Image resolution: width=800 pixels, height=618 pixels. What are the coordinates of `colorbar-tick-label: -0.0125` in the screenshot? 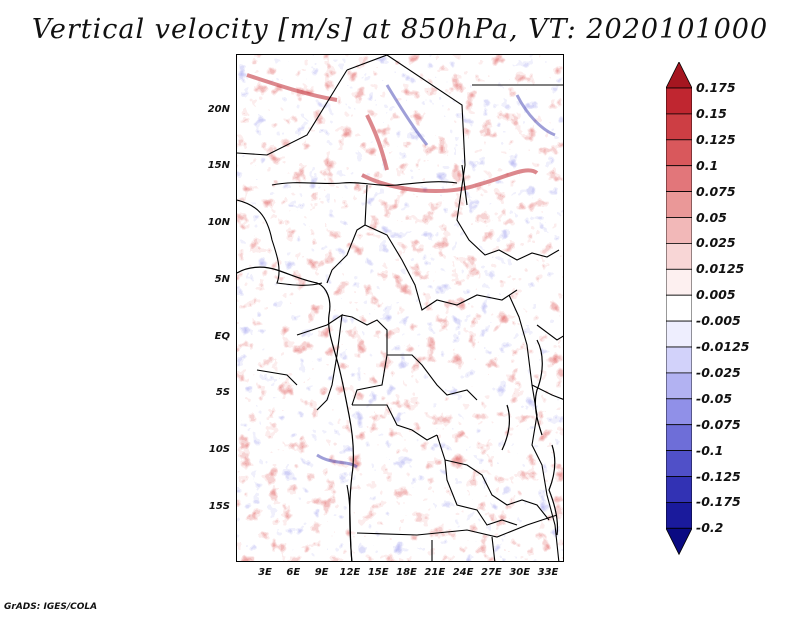 It's located at (723, 346).